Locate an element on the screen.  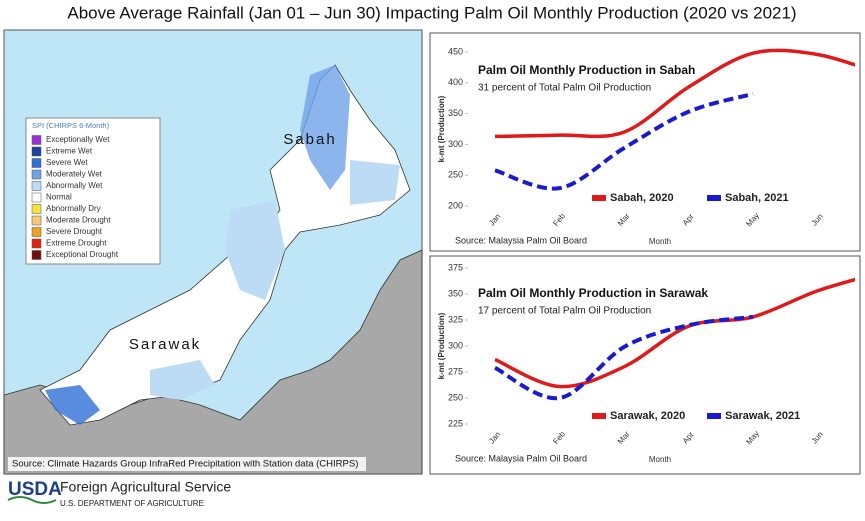
legend-label: Severe Wet is located at coordinates (67, 162).